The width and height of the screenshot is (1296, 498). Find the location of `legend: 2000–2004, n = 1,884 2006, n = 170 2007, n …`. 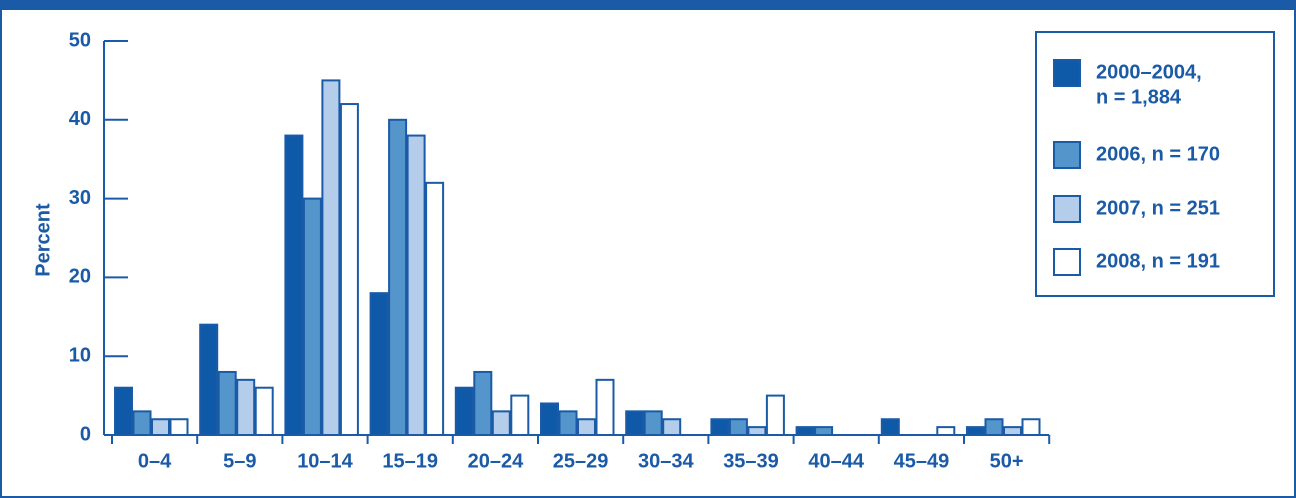

legend: 2000–2004, n = 1,884 2006, n = 170 2007, n … is located at coordinates (1155, 164).